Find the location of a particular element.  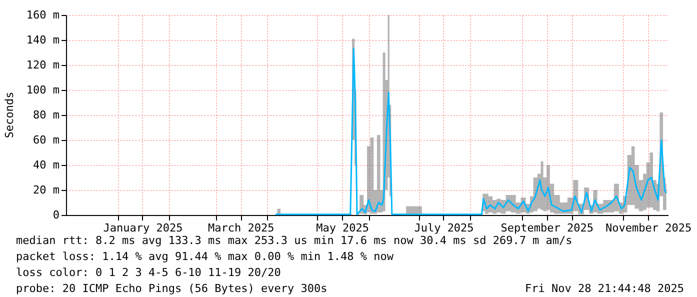

text: median rtt: 8.2 ms avg 133.3 ms max 253.3 us min 17.6 ms now 30.4 ms sd 269.7 m am/s is located at coordinates (294, 240).